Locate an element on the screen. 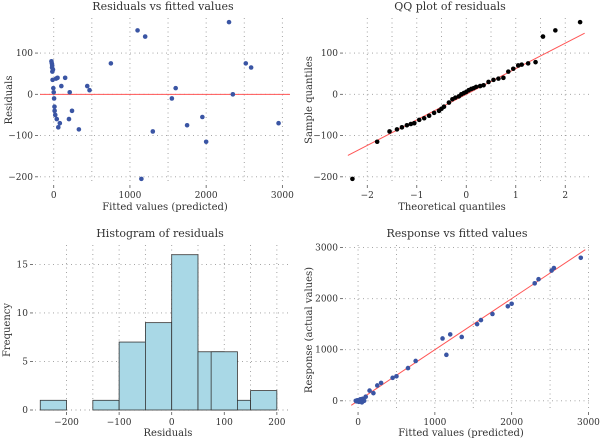 The height and width of the screenshot is (442, 600). response-vs-fitted-y-tick-label: 3000 is located at coordinates (326, 249).